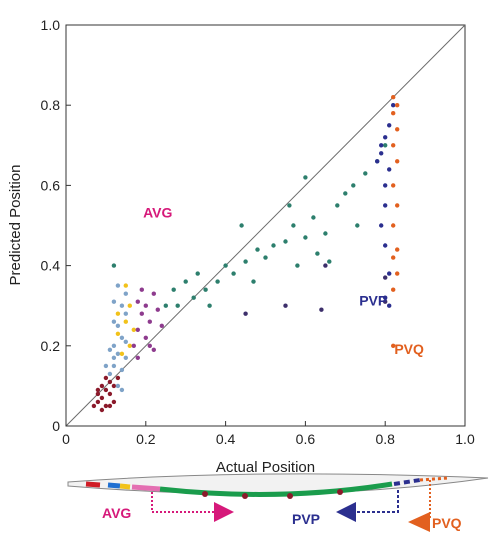 The width and height of the screenshot is (503, 547). What do you see at coordinates (407, 482) in the screenshot?
I see `segment-pvp` at bounding box center [407, 482].